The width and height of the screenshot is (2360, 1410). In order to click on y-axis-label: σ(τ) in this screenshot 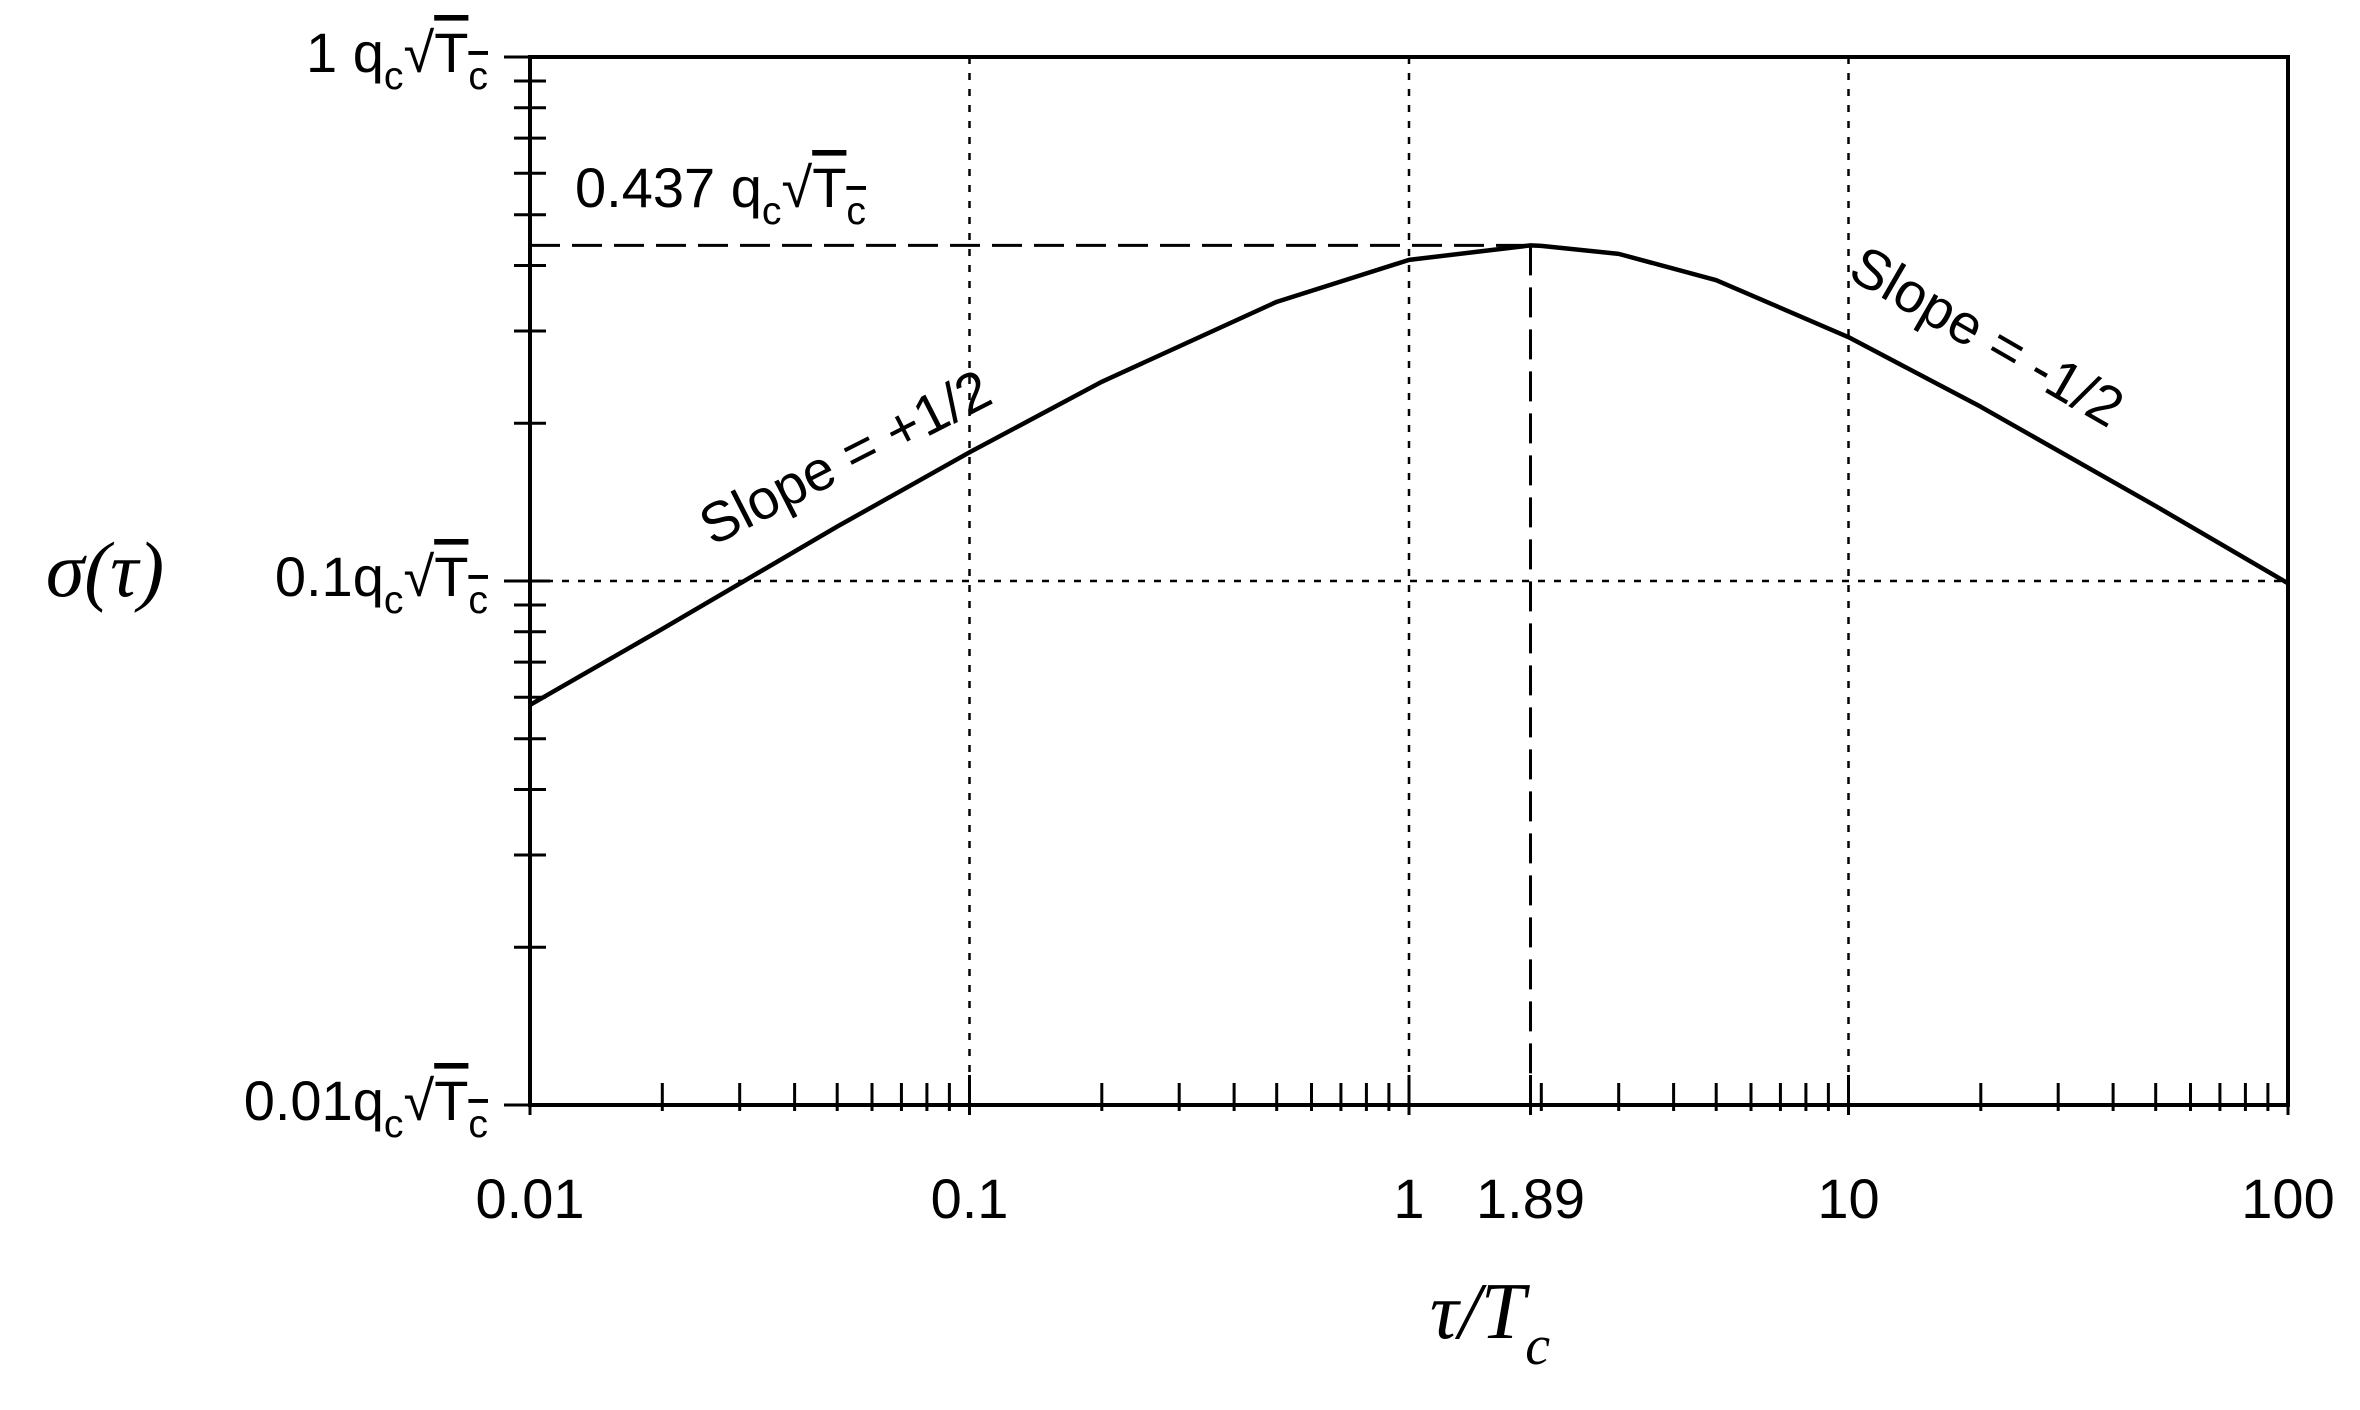, I will do `click(105, 569)`.